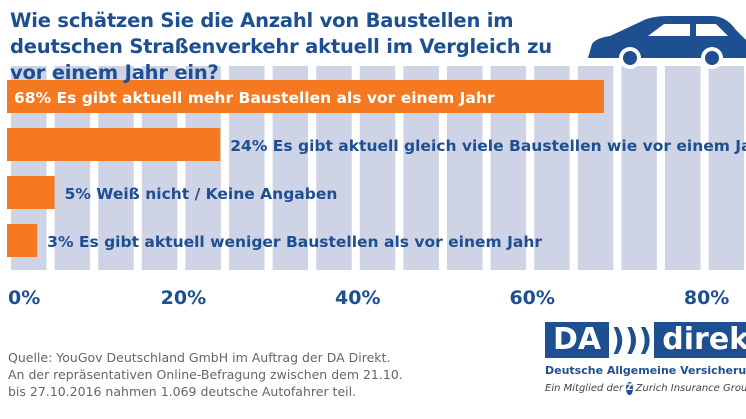  Describe the element at coordinates (632, 340) in the screenshot. I see `signal-waves-icon: )))` at that location.